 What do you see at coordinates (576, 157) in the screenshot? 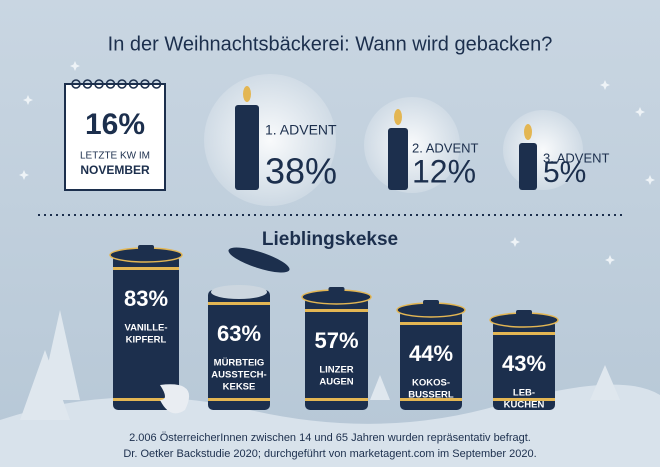
I see `label: 3. ADVENT` at bounding box center [576, 157].